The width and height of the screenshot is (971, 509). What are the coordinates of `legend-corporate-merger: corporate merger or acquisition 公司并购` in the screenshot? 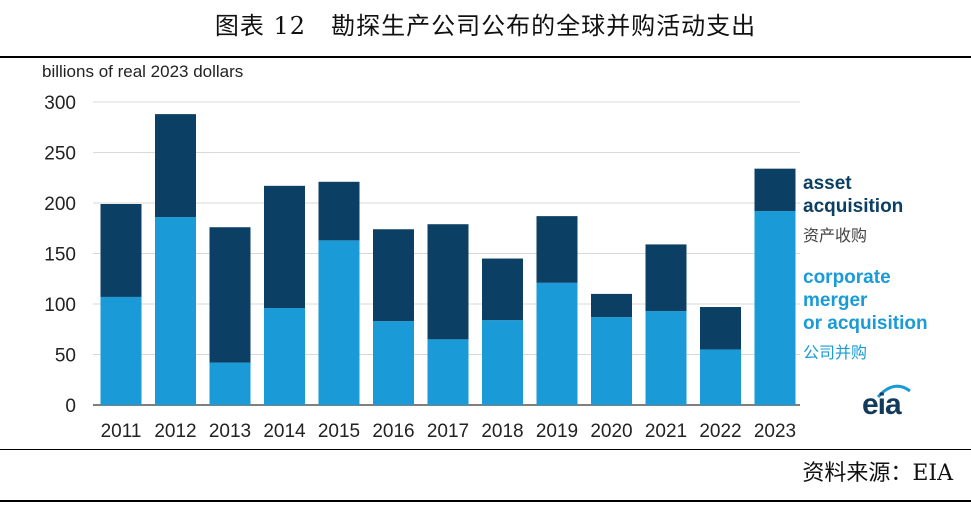 It's located at (865, 314).